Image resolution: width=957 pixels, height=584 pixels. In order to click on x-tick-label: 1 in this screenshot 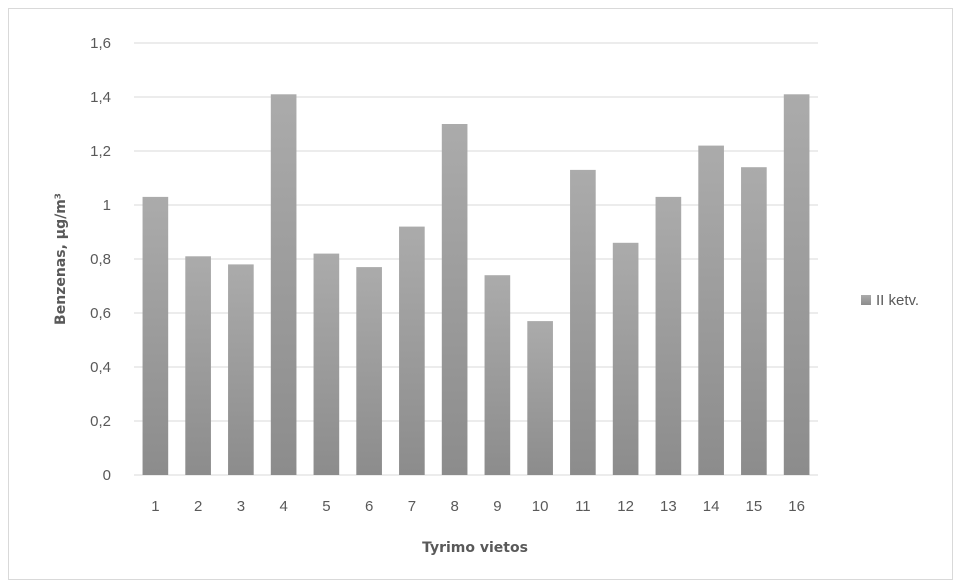, I will do `click(155, 506)`.